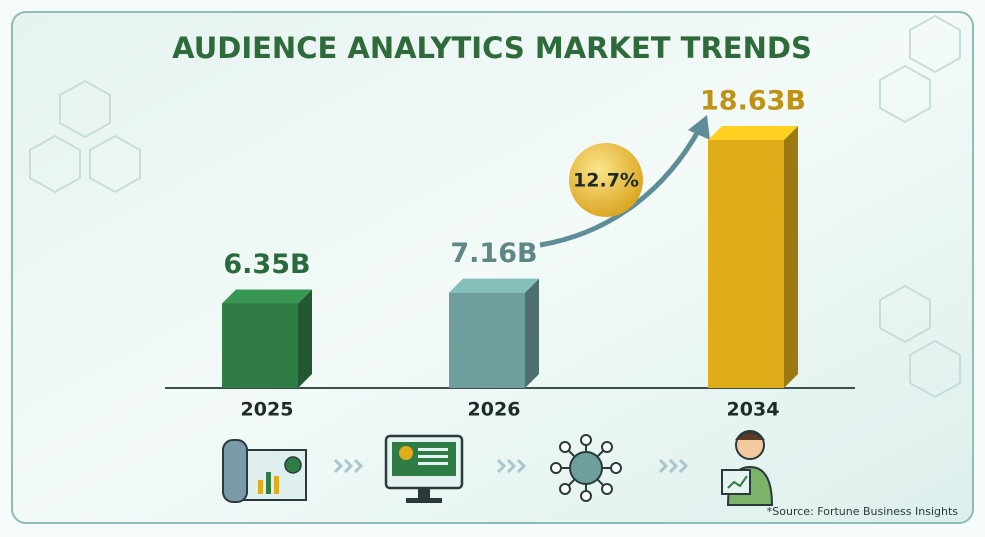  I want to click on growth-arrowhead, so click(699, 127).